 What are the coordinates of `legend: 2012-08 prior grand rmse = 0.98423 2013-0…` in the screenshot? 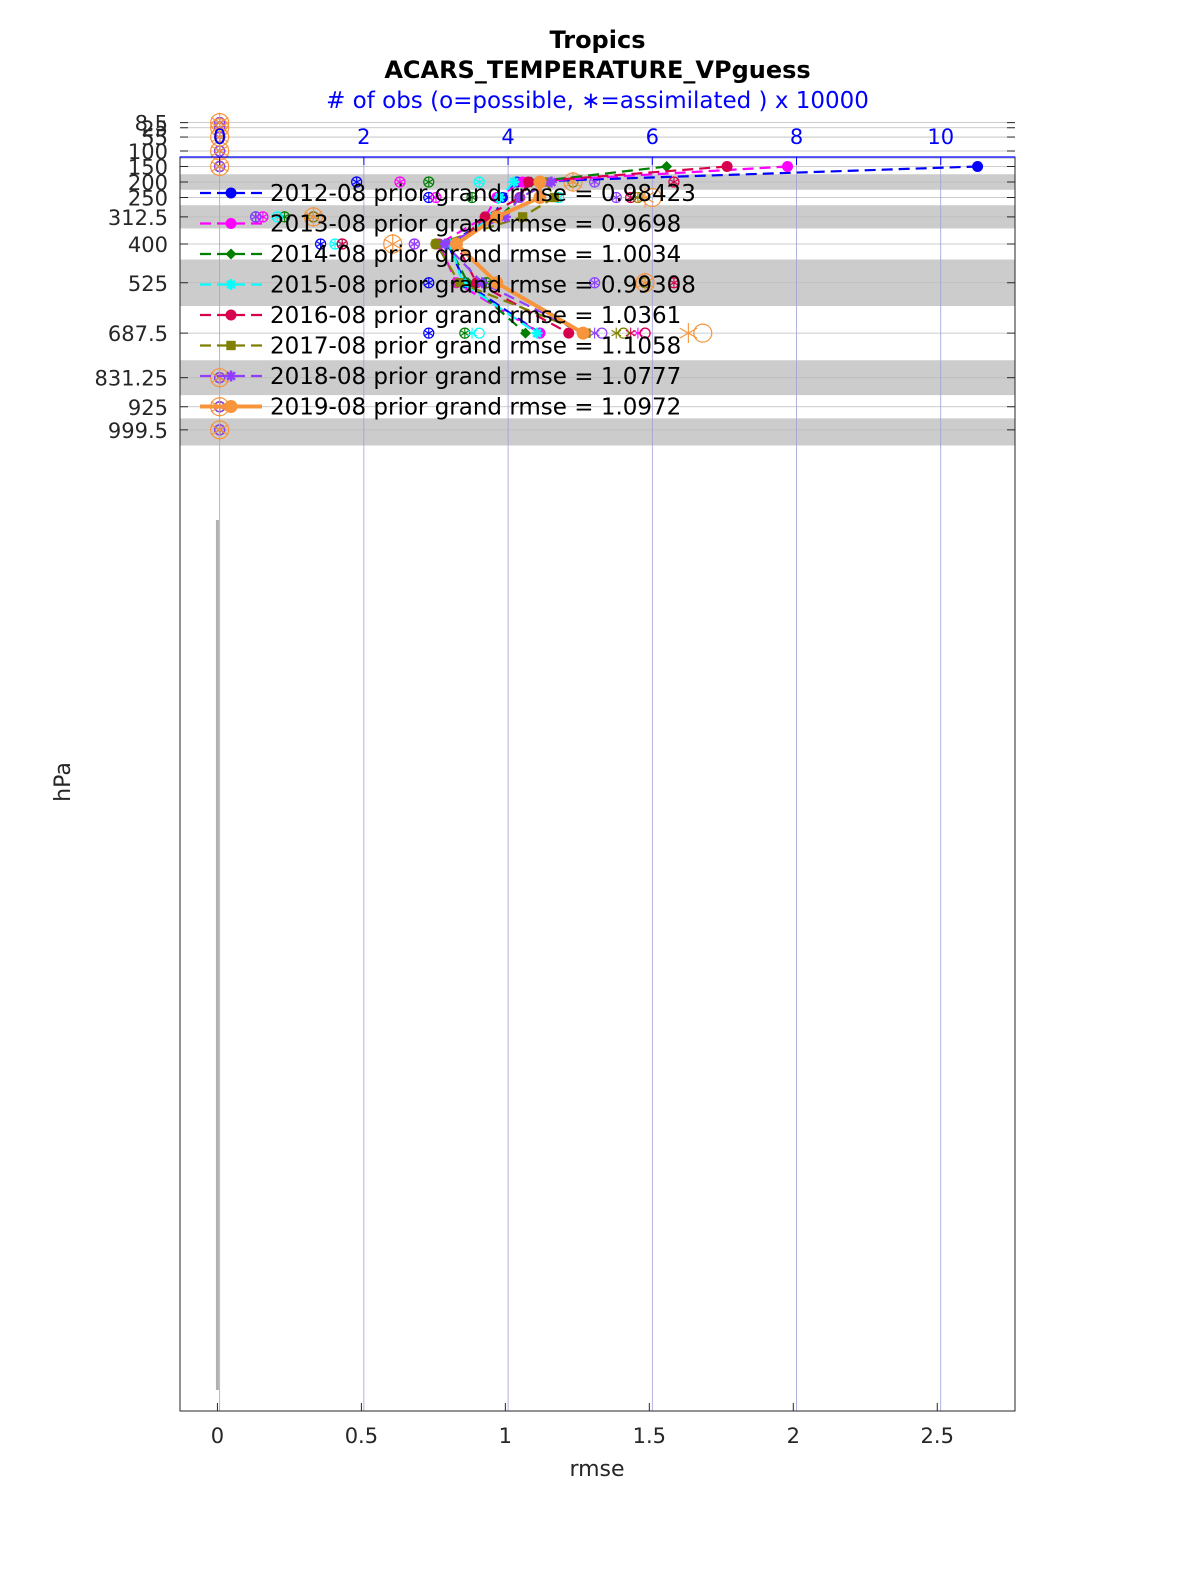 It's located at (448, 301).